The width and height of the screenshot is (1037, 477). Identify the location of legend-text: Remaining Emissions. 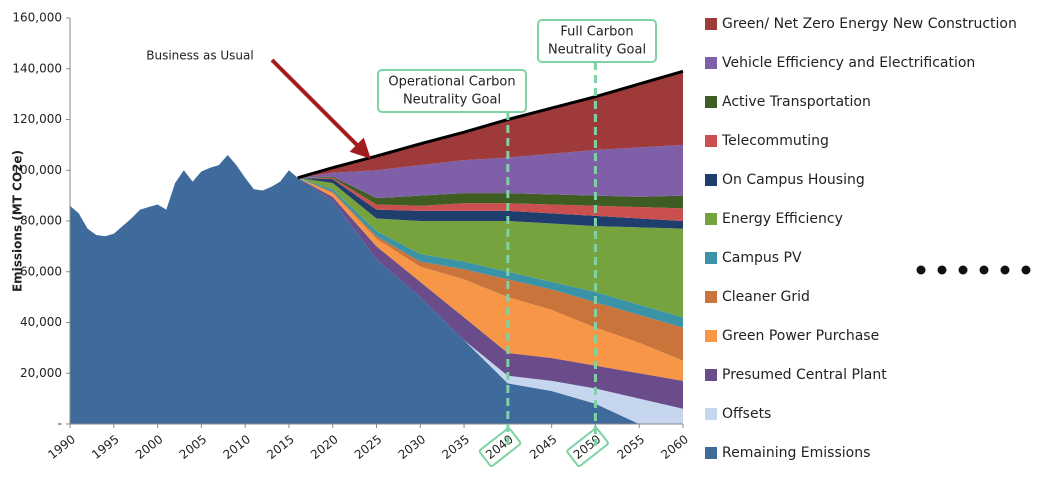
(796, 453).